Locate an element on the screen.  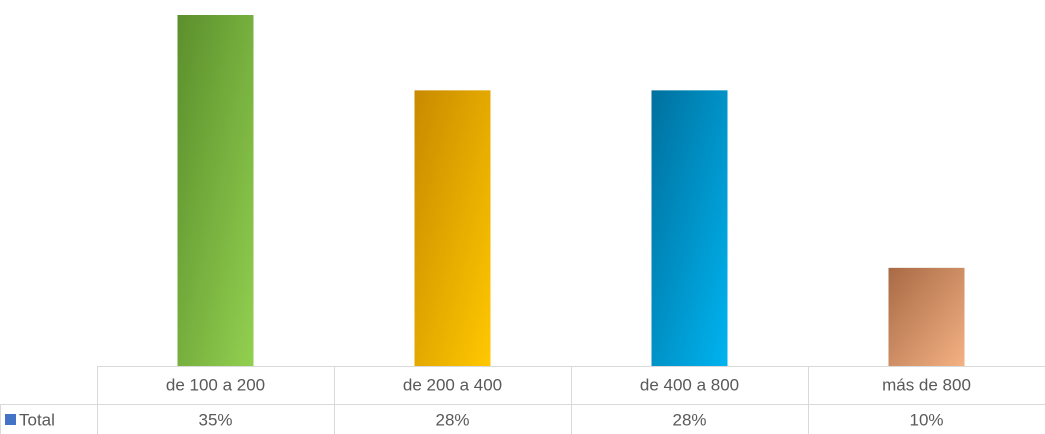
category-label: de 400 a 800 is located at coordinates (689, 384).